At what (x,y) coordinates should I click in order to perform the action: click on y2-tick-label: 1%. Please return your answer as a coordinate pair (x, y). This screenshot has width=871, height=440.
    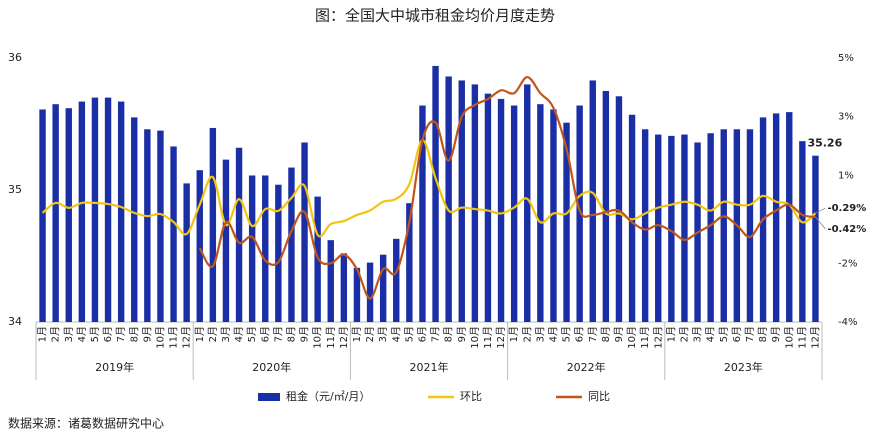
    Looking at the image, I should click on (846, 175).